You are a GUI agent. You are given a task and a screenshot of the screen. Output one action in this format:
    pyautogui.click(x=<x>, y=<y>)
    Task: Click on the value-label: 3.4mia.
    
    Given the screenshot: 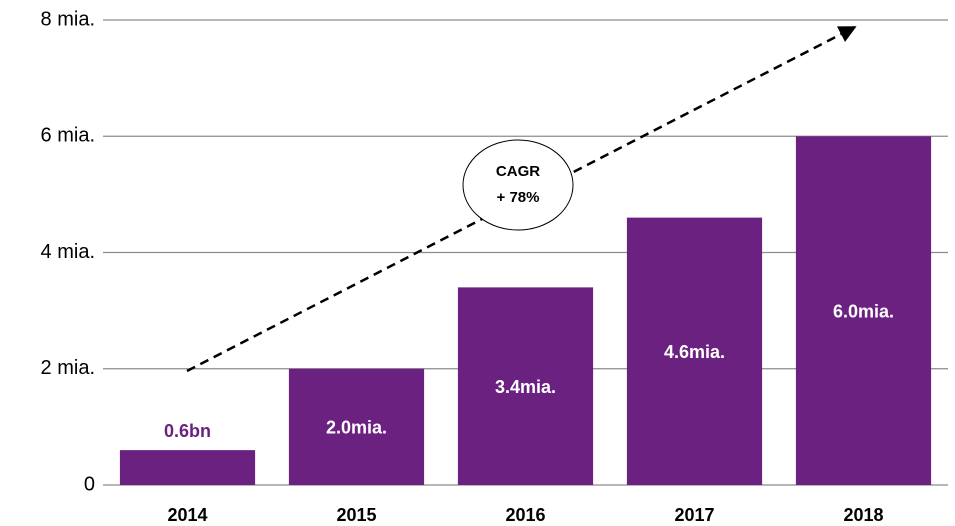 What is the action you would take?
    pyautogui.click(x=525, y=387)
    